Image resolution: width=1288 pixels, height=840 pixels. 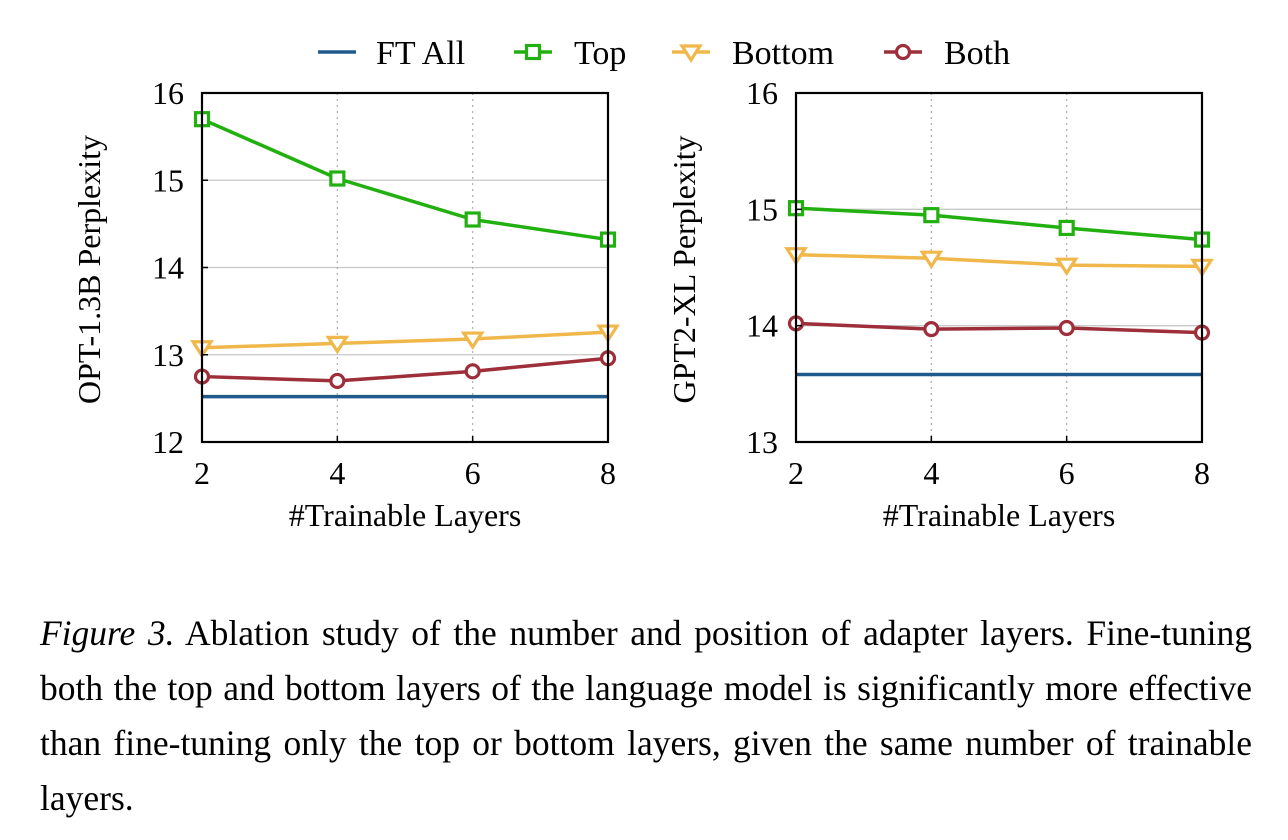 I want to click on y-tick-label: 12, so click(x=168, y=442).